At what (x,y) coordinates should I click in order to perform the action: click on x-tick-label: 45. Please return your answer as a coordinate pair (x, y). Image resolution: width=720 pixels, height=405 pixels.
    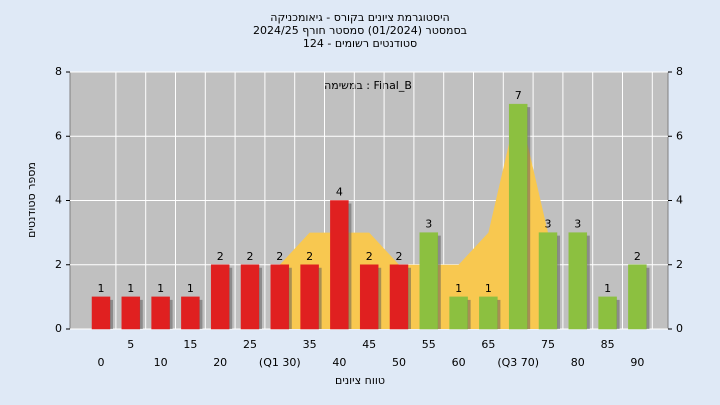
    Looking at the image, I should click on (369, 344).